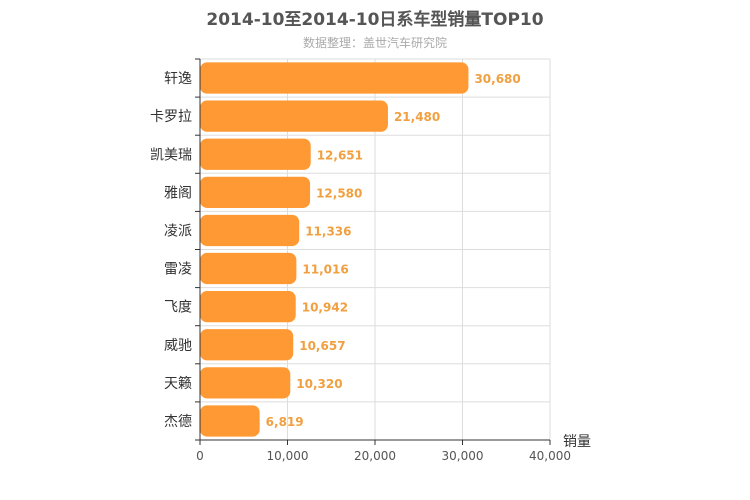 The image size is (750, 500). What do you see at coordinates (171, 117) in the screenshot?
I see `category-label: 卡罗拉` at bounding box center [171, 117].